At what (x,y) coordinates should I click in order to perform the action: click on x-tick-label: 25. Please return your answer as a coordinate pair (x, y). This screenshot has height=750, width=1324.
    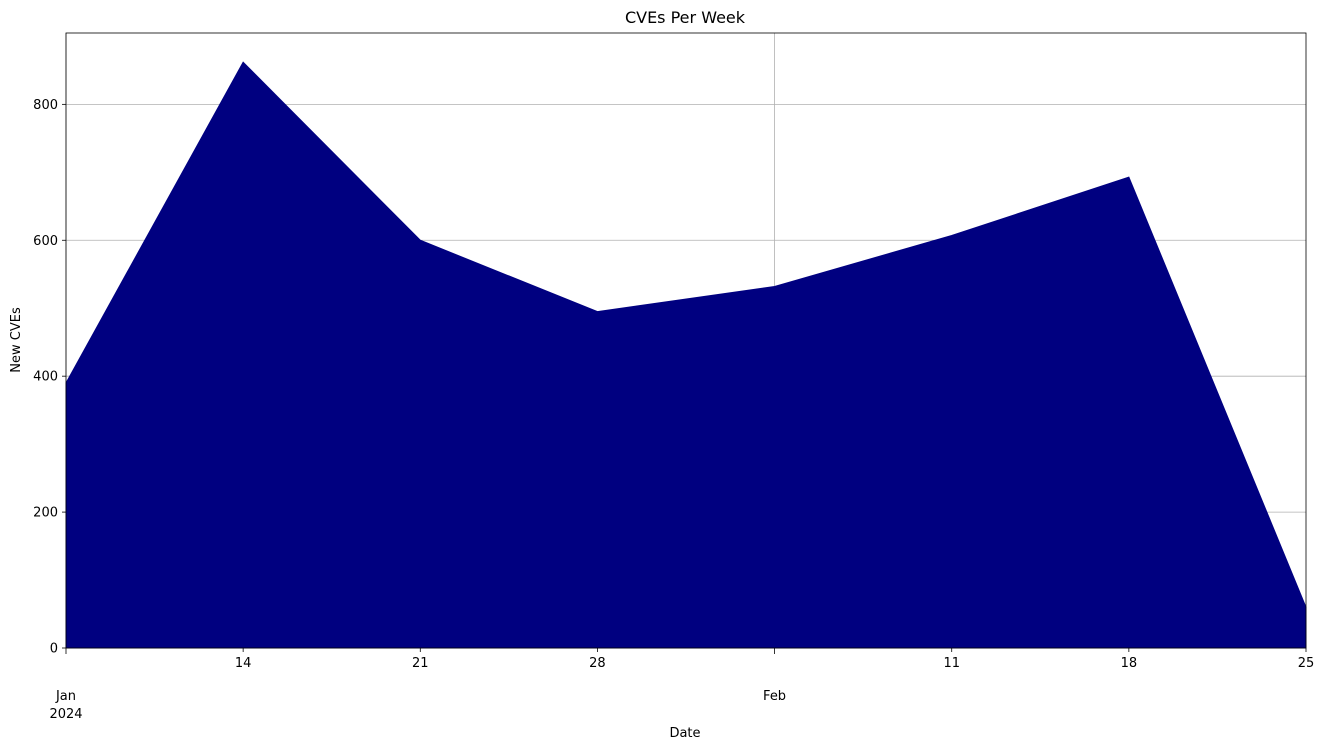
    Looking at the image, I should click on (1306, 663).